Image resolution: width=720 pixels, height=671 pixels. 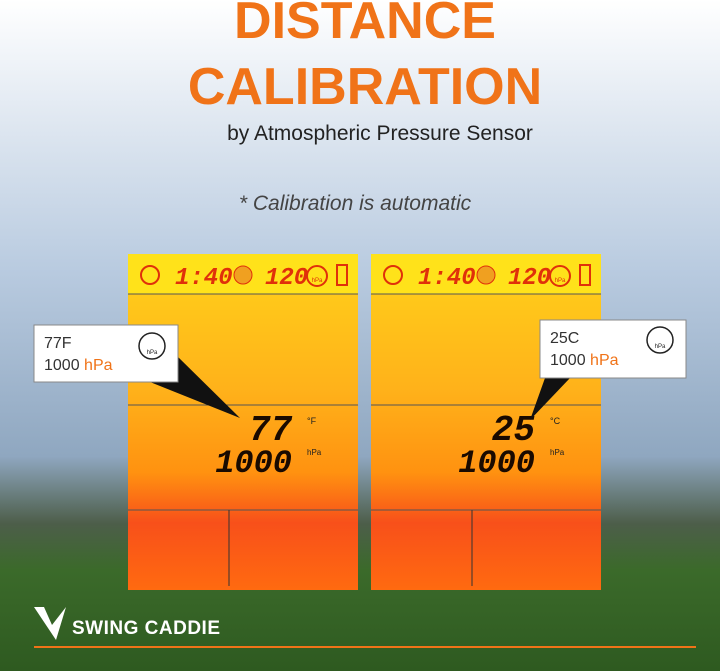 What do you see at coordinates (271, 430) in the screenshot?
I see `temperature: 77` at bounding box center [271, 430].